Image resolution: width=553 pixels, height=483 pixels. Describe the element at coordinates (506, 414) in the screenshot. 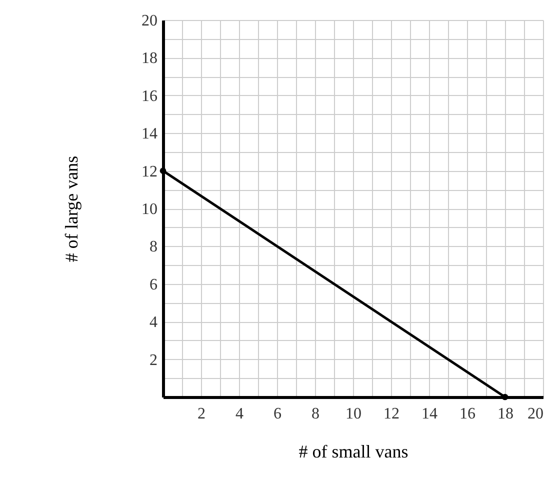

I see `x-tick-label: 18` at that location.